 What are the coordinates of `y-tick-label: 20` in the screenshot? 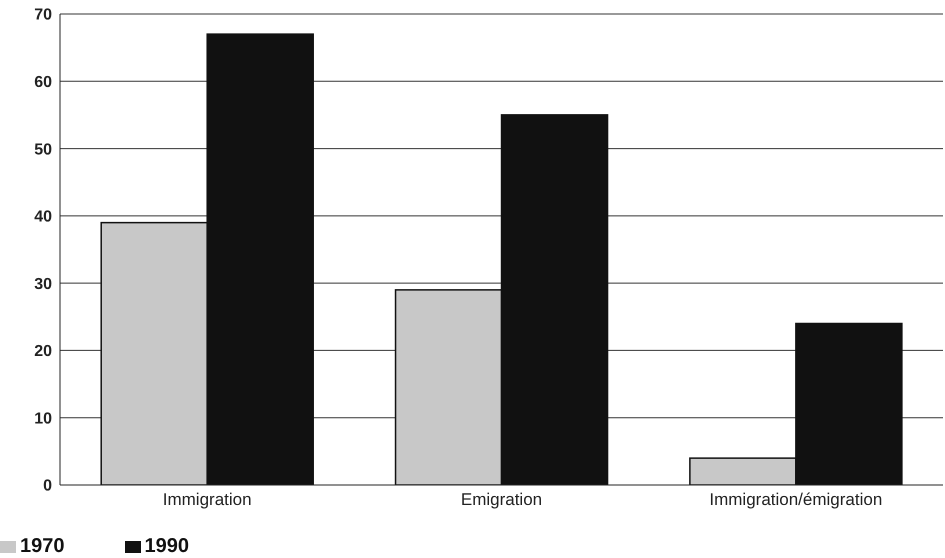 It's located at (43, 351).